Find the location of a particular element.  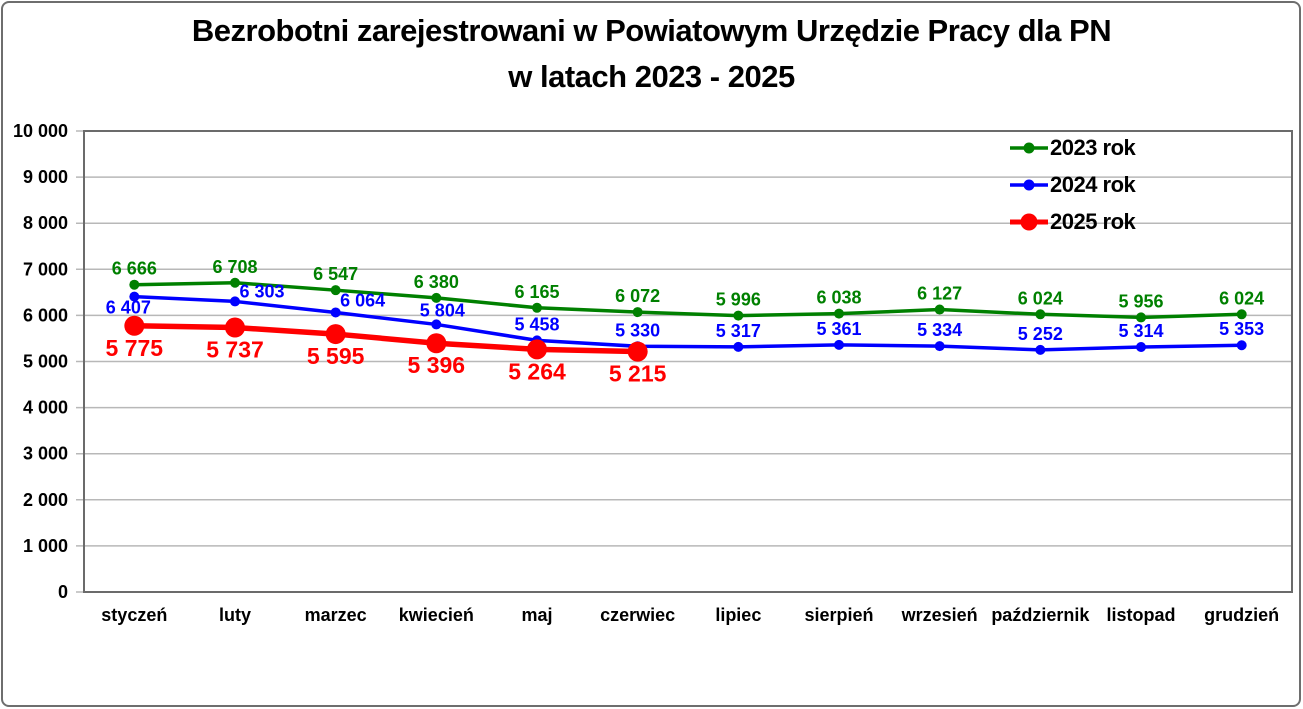

data-label: 5 353 is located at coordinates (1241, 329).